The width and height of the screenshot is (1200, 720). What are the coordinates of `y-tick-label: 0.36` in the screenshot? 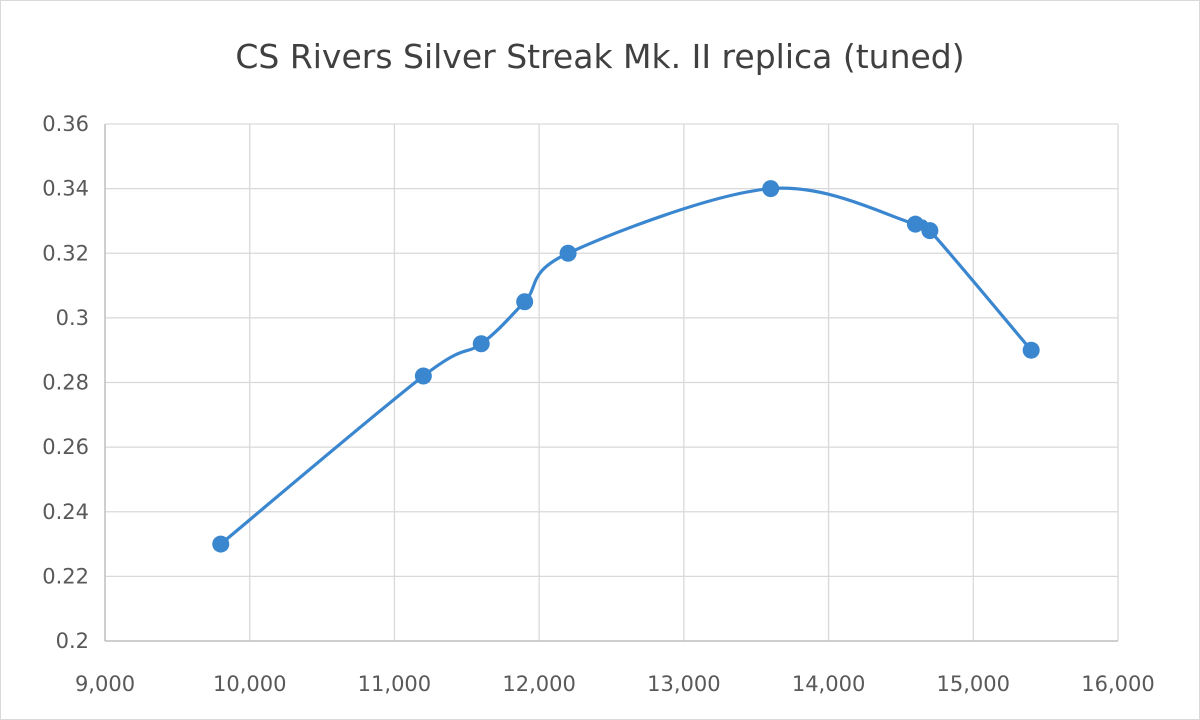 It's located at (65, 124).